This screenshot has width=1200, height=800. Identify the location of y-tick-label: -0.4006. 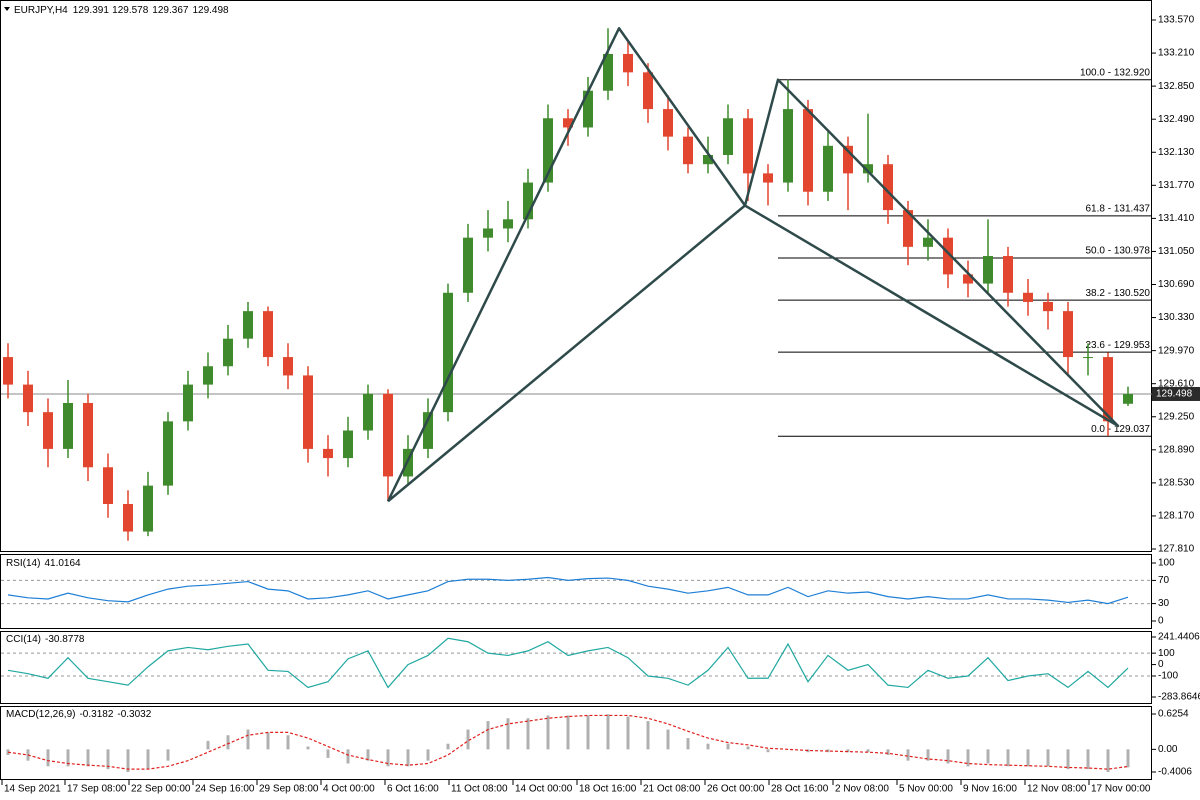
(1175, 772).